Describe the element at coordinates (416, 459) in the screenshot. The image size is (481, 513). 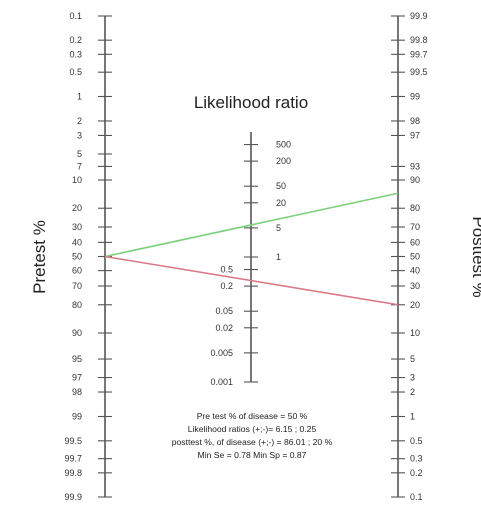
I see `posttest-tick-label: 0.3` at that location.